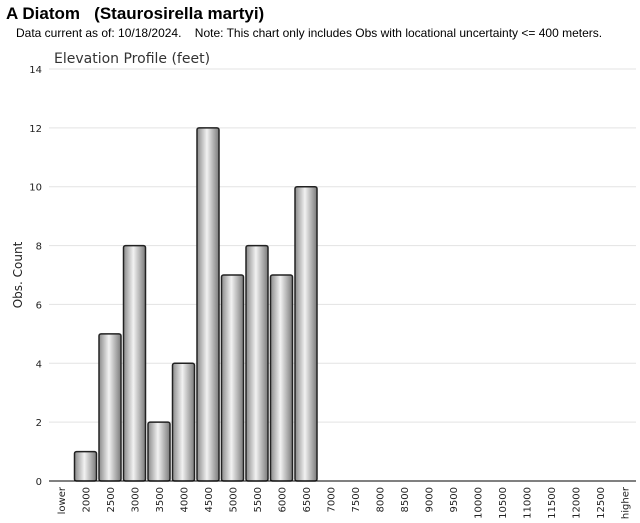 The image size is (640, 523). Describe the element at coordinates (39, 364) in the screenshot. I see `y-tick-label: 4` at that location.